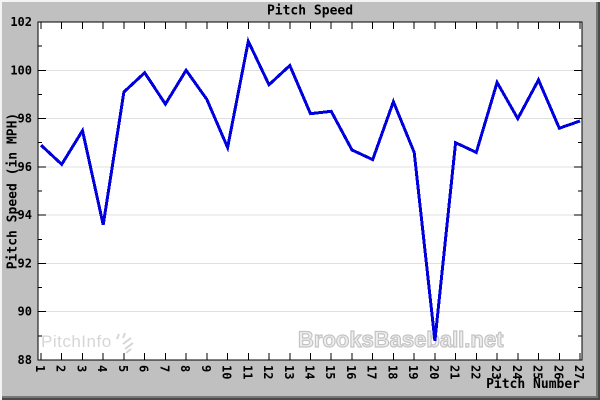 The width and height of the screenshot is (600, 400). Describe the element at coordinates (351, 372) in the screenshot. I see `x-tick-label: 16` at that location.